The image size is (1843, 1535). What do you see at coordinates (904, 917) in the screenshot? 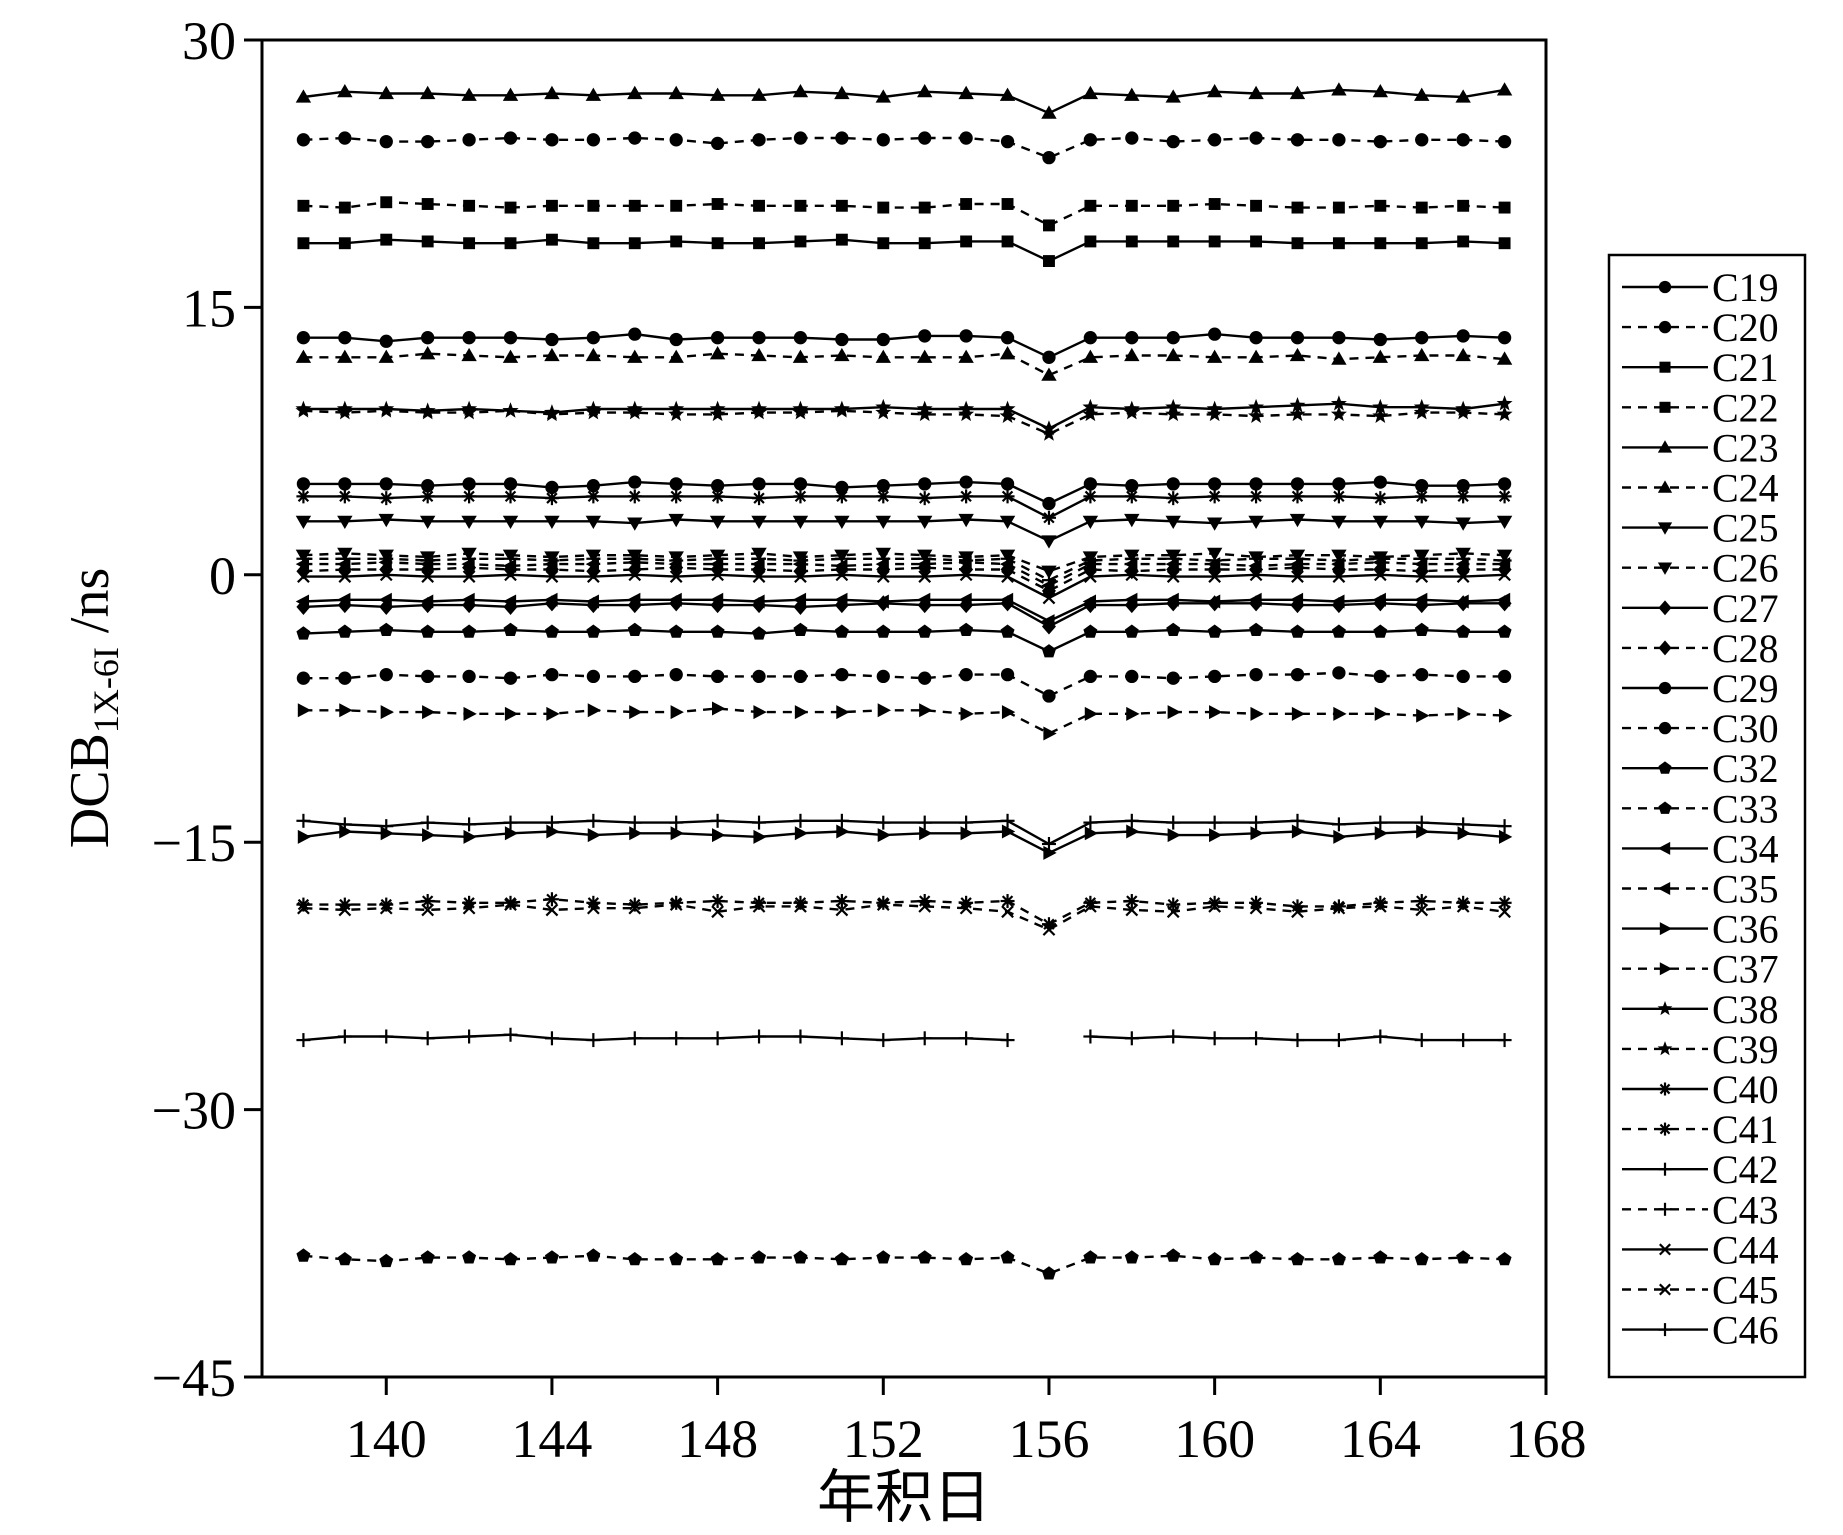
I see `series-C45` at bounding box center [904, 917].